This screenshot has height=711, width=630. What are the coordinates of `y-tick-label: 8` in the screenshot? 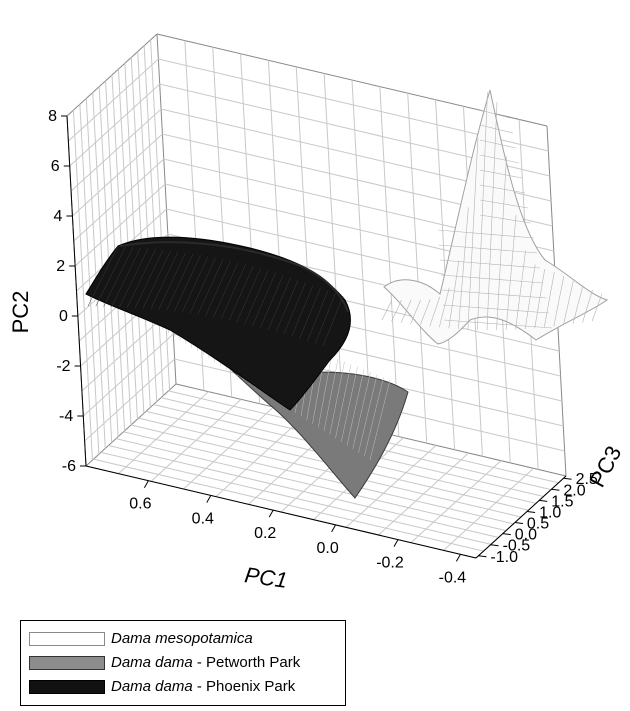 It's located at (52, 116).